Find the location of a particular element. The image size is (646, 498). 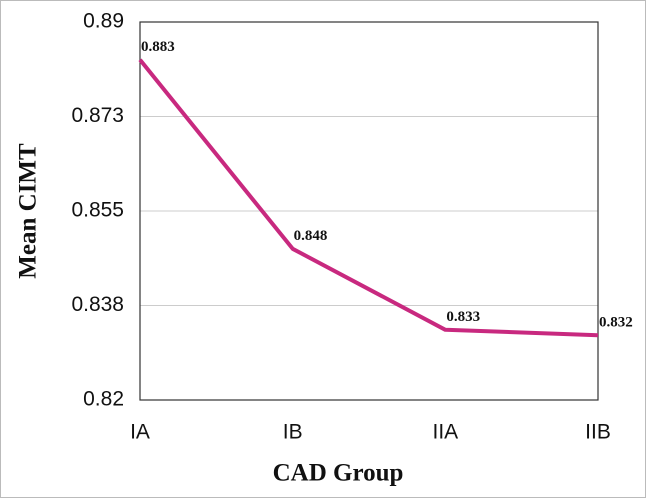

value-label: 0.833 is located at coordinates (463, 317).